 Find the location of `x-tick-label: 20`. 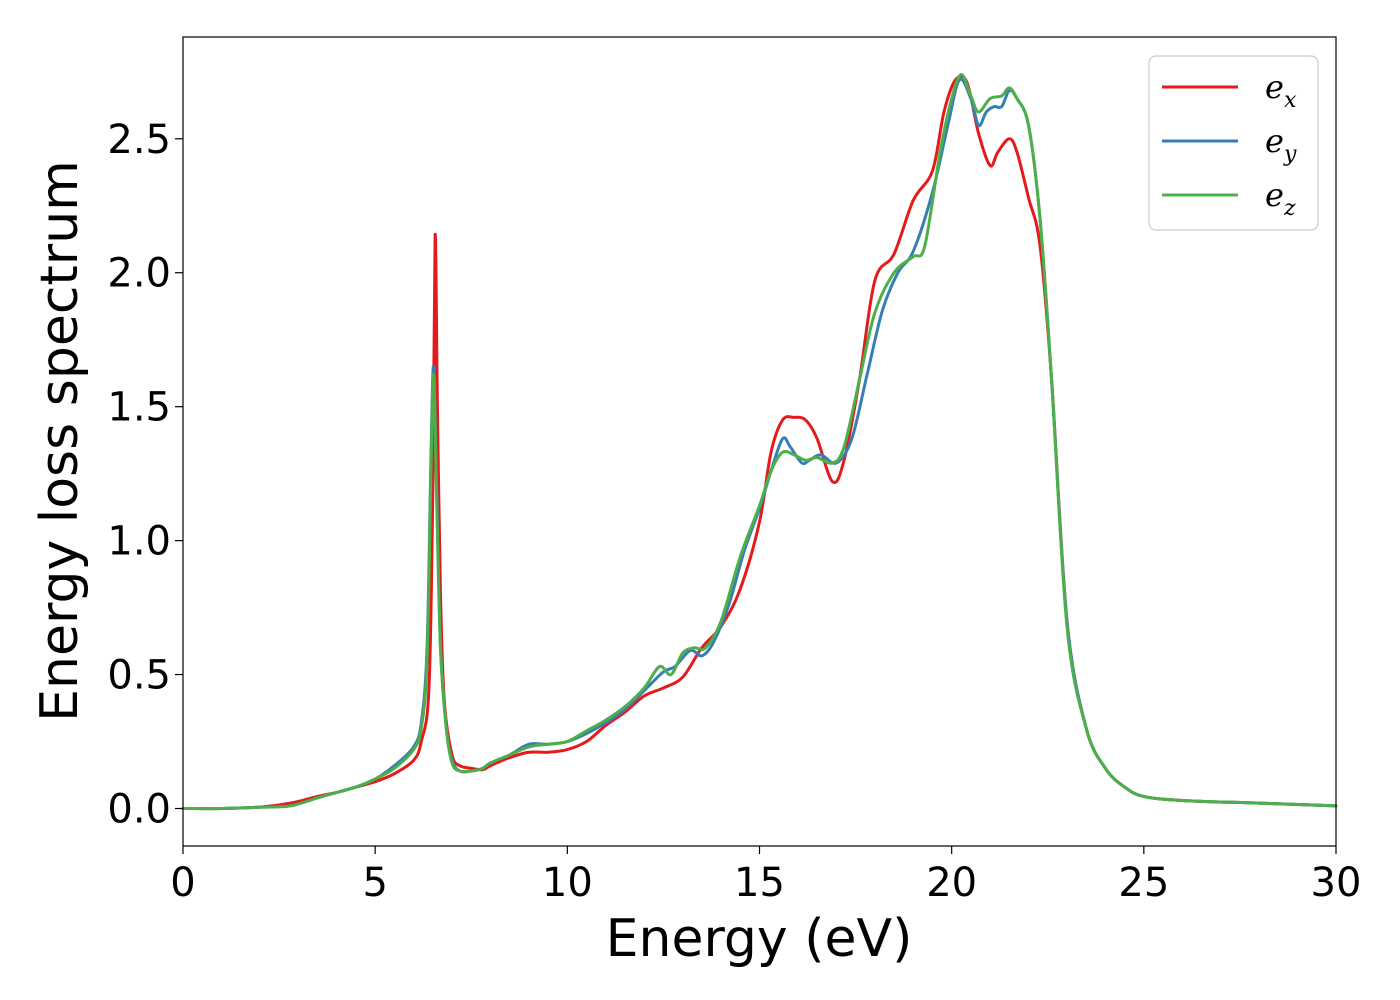

x-tick-label: 20 is located at coordinates (951, 883).